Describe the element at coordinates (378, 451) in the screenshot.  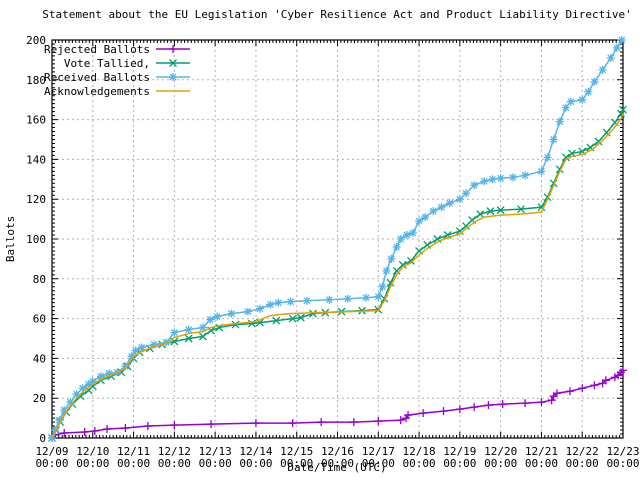
I see `x-tick-date-label: 12/17` at that location.